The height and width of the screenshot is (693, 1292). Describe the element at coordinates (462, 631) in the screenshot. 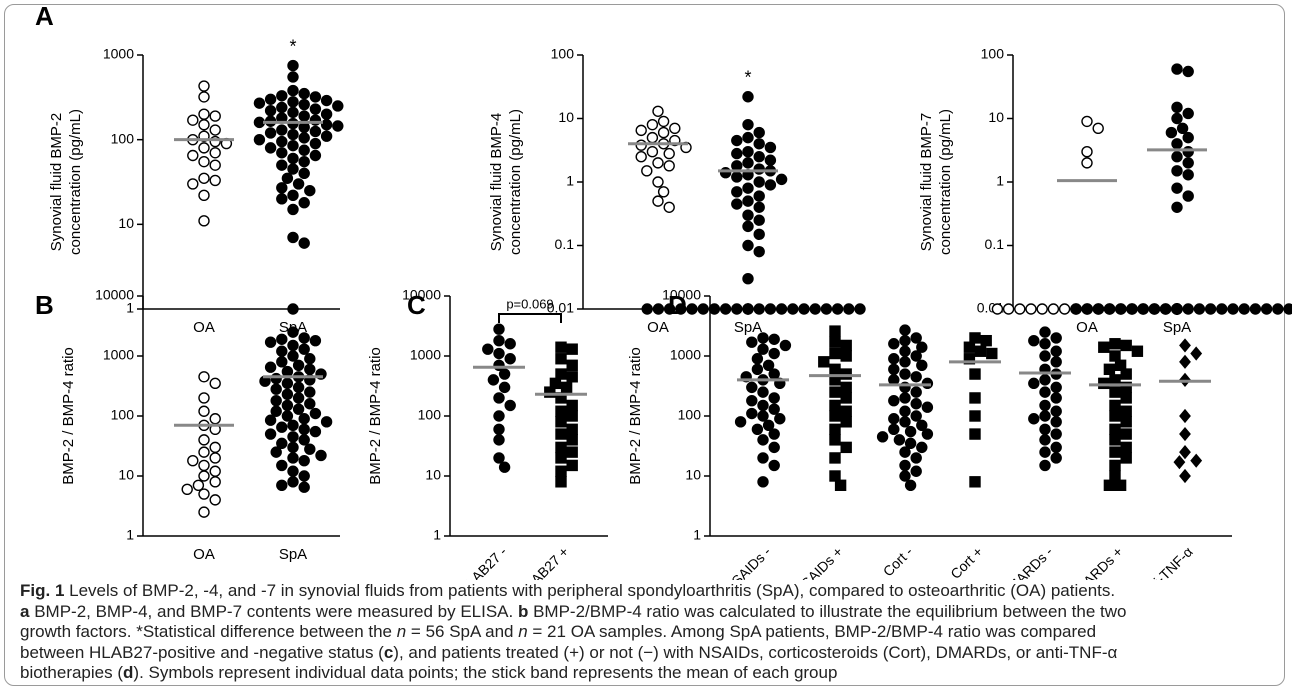

I see `caption-text: = 56 SpA and` at that location.